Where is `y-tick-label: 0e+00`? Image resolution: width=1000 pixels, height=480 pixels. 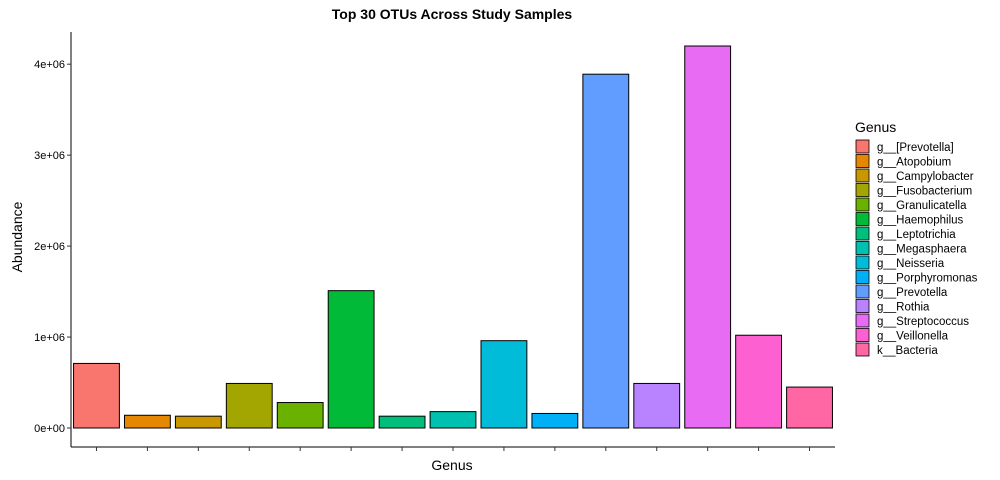 y-tick-label: 0e+00 is located at coordinates (49, 429).